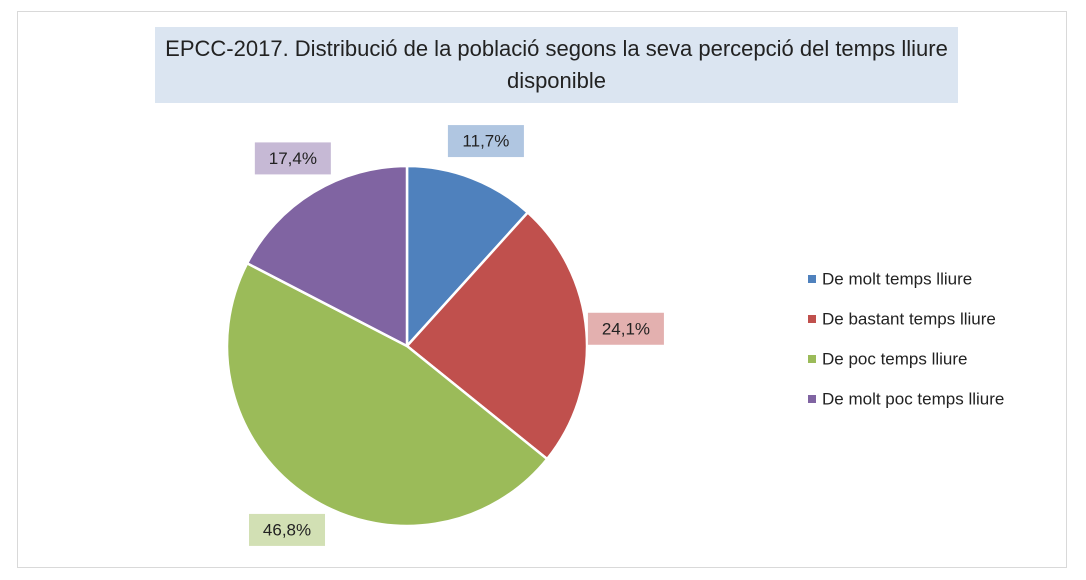 Image resolution: width=1086 pixels, height=580 pixels. What do you see at coordinates (897, 278) in the screenshot?
I see `legend-label: De molt temps lliure` at bounding box center [897, 278].